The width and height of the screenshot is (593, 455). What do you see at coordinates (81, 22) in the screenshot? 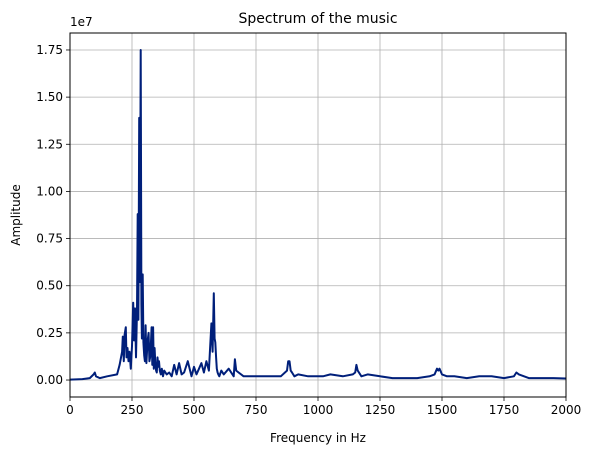
I see `y-offset-label: 1e7` at bounding box center [81, 22].